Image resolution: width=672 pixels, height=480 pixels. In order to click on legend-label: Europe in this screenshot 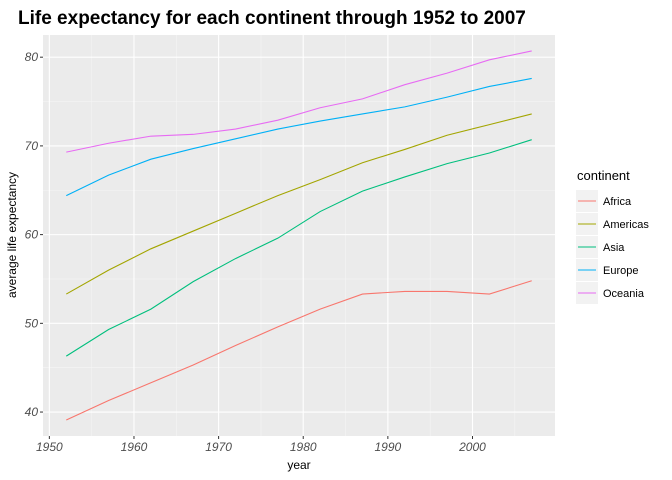, I will do `click(620, 271)`.